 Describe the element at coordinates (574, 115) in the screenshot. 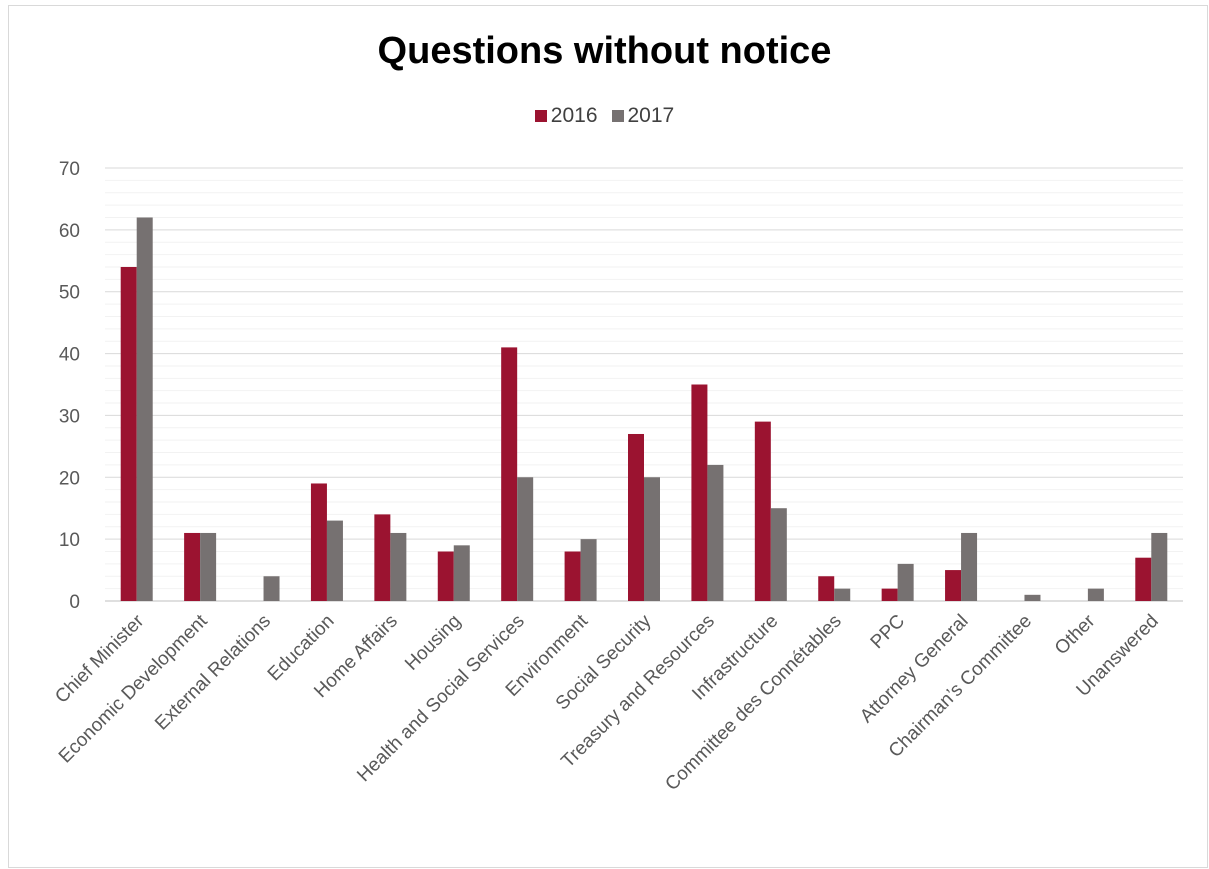

I see `legend-label-2016: 2016` at that location.